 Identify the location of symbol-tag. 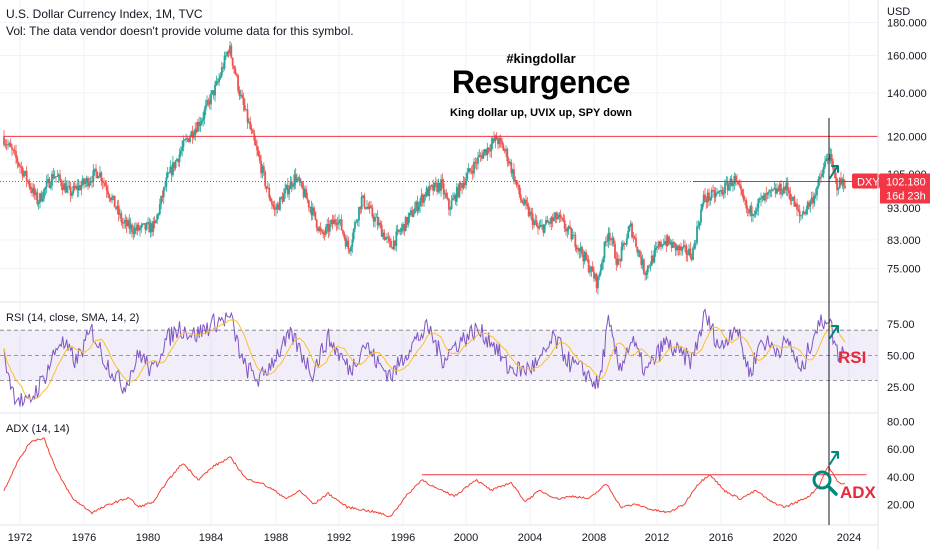
(866, 181).